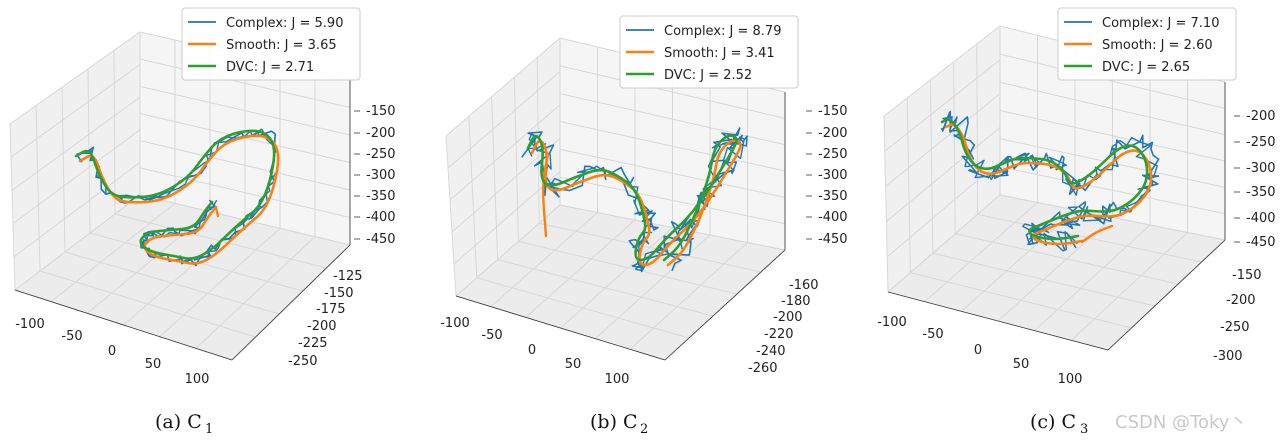 Image resolution: width=1282 pixels, height=442 pixels. I want to click on legend-label-smooth: Smooth: J = 3.65, so click(281, 45).